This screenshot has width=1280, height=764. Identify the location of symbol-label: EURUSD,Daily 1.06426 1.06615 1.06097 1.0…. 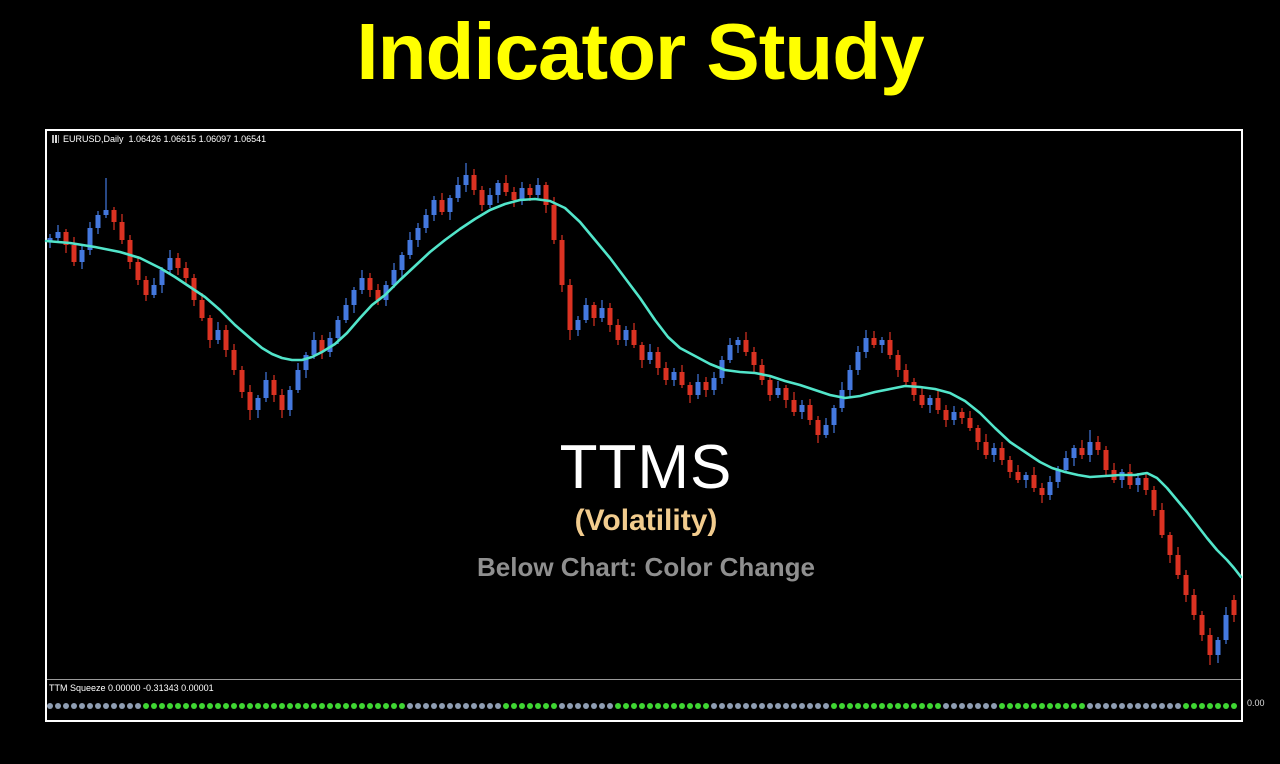
(165, 139).